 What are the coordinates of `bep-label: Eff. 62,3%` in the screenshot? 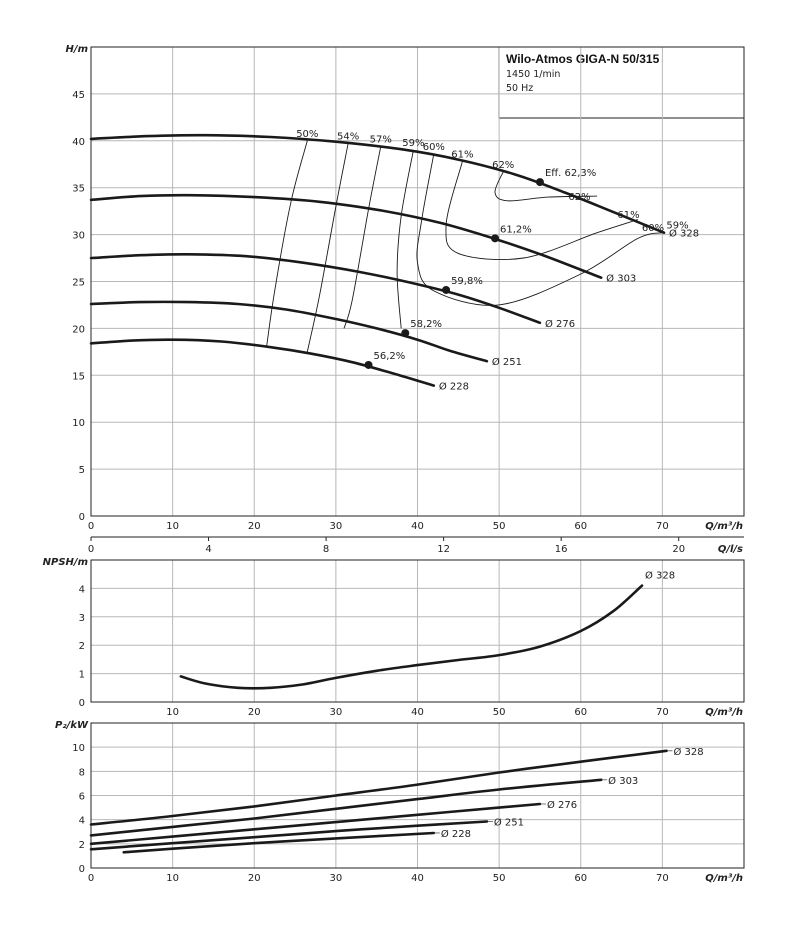 It's located at (570, 173).